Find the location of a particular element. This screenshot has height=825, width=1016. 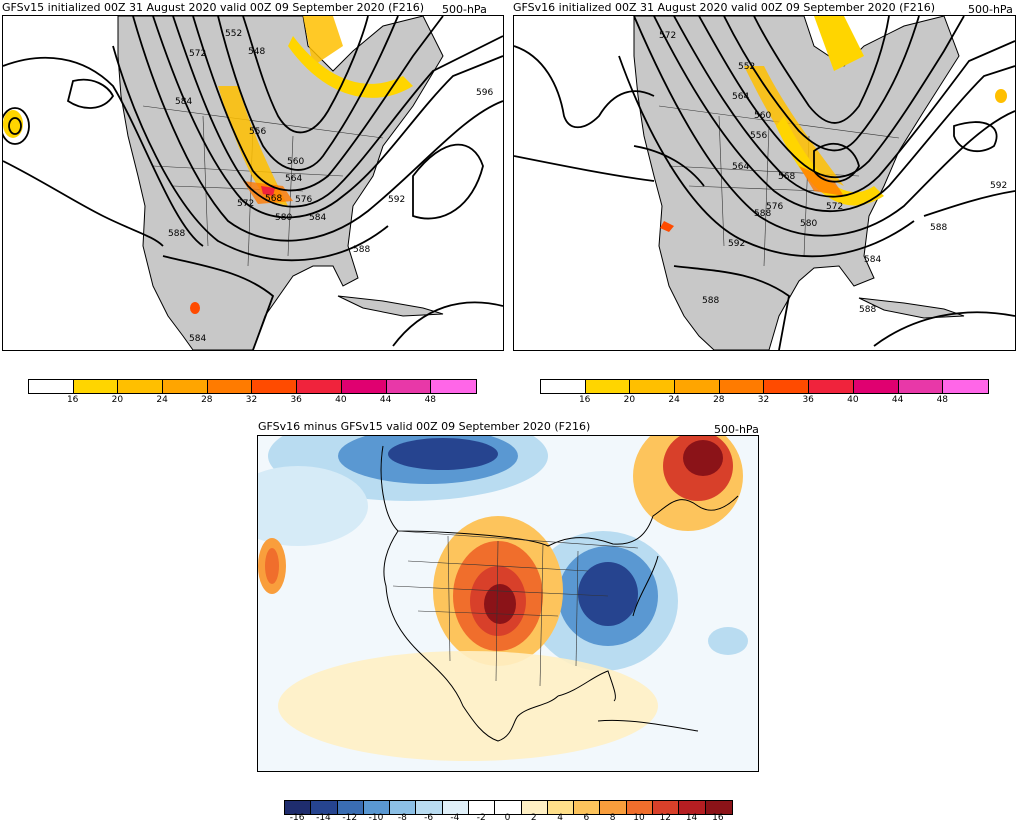

diff-colorbar-ticks: -16 -14 -12 -10 -8 -6 -4 -2 0 2 4 6 8 10 12 14 16 is located at coordinates (507, 819).